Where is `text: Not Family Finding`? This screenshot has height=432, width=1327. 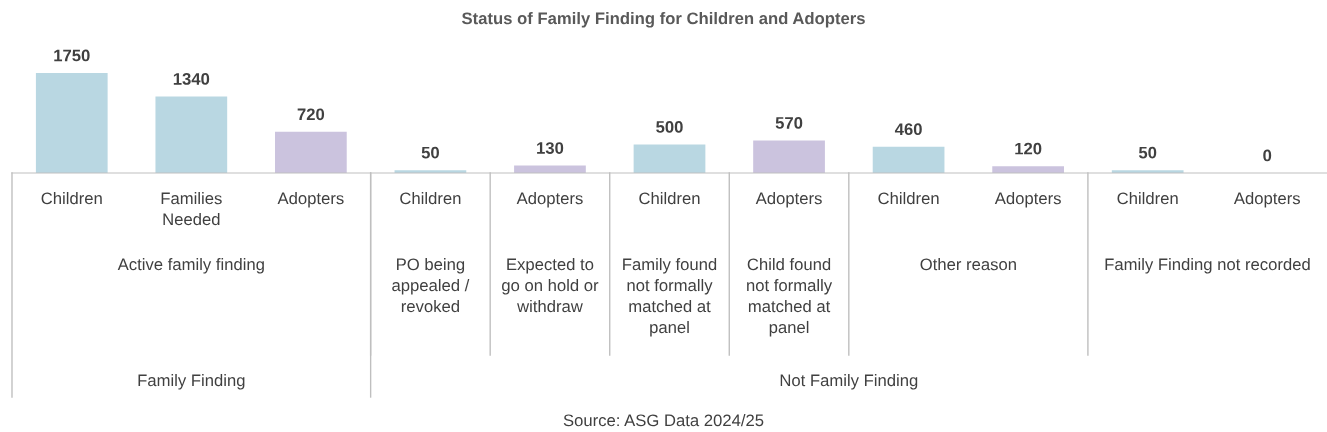
text: Not Family Finding is located at coordinates (849, 382).